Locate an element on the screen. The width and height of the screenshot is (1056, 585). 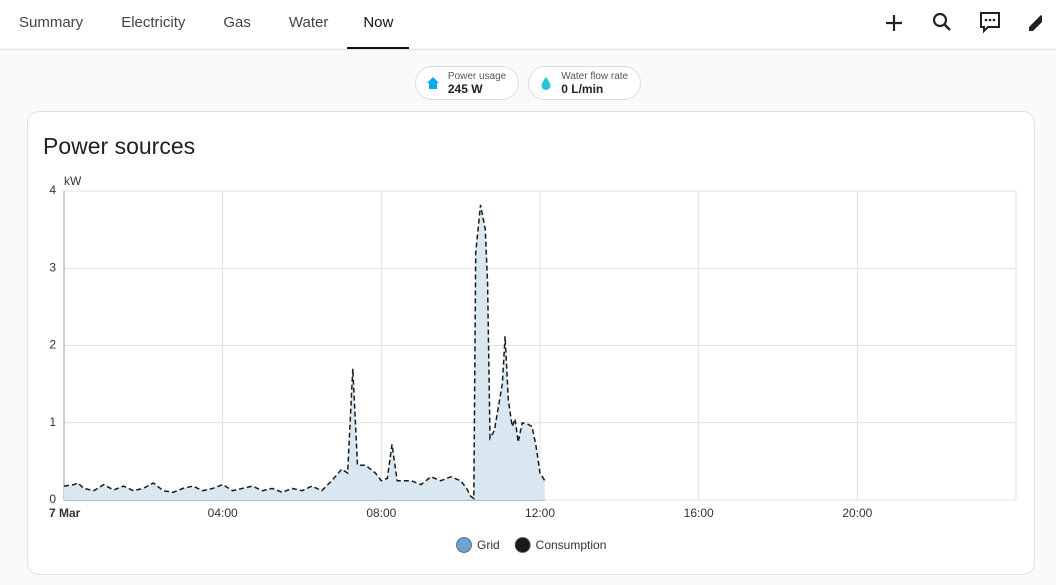
y-axis-unit: kW is located at coordinates (73, 181).